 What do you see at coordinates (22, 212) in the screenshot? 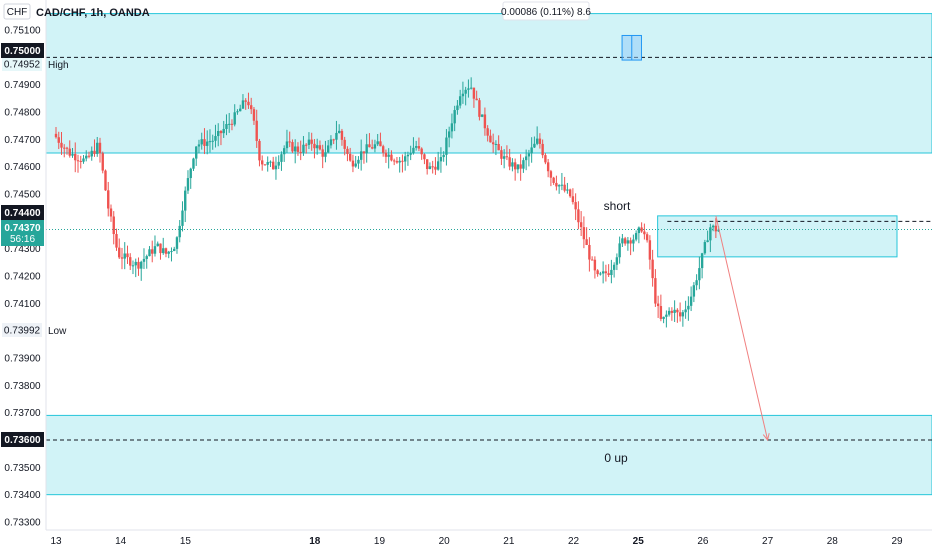
I see `level-entry-tag` at bounding box center [22, 212].